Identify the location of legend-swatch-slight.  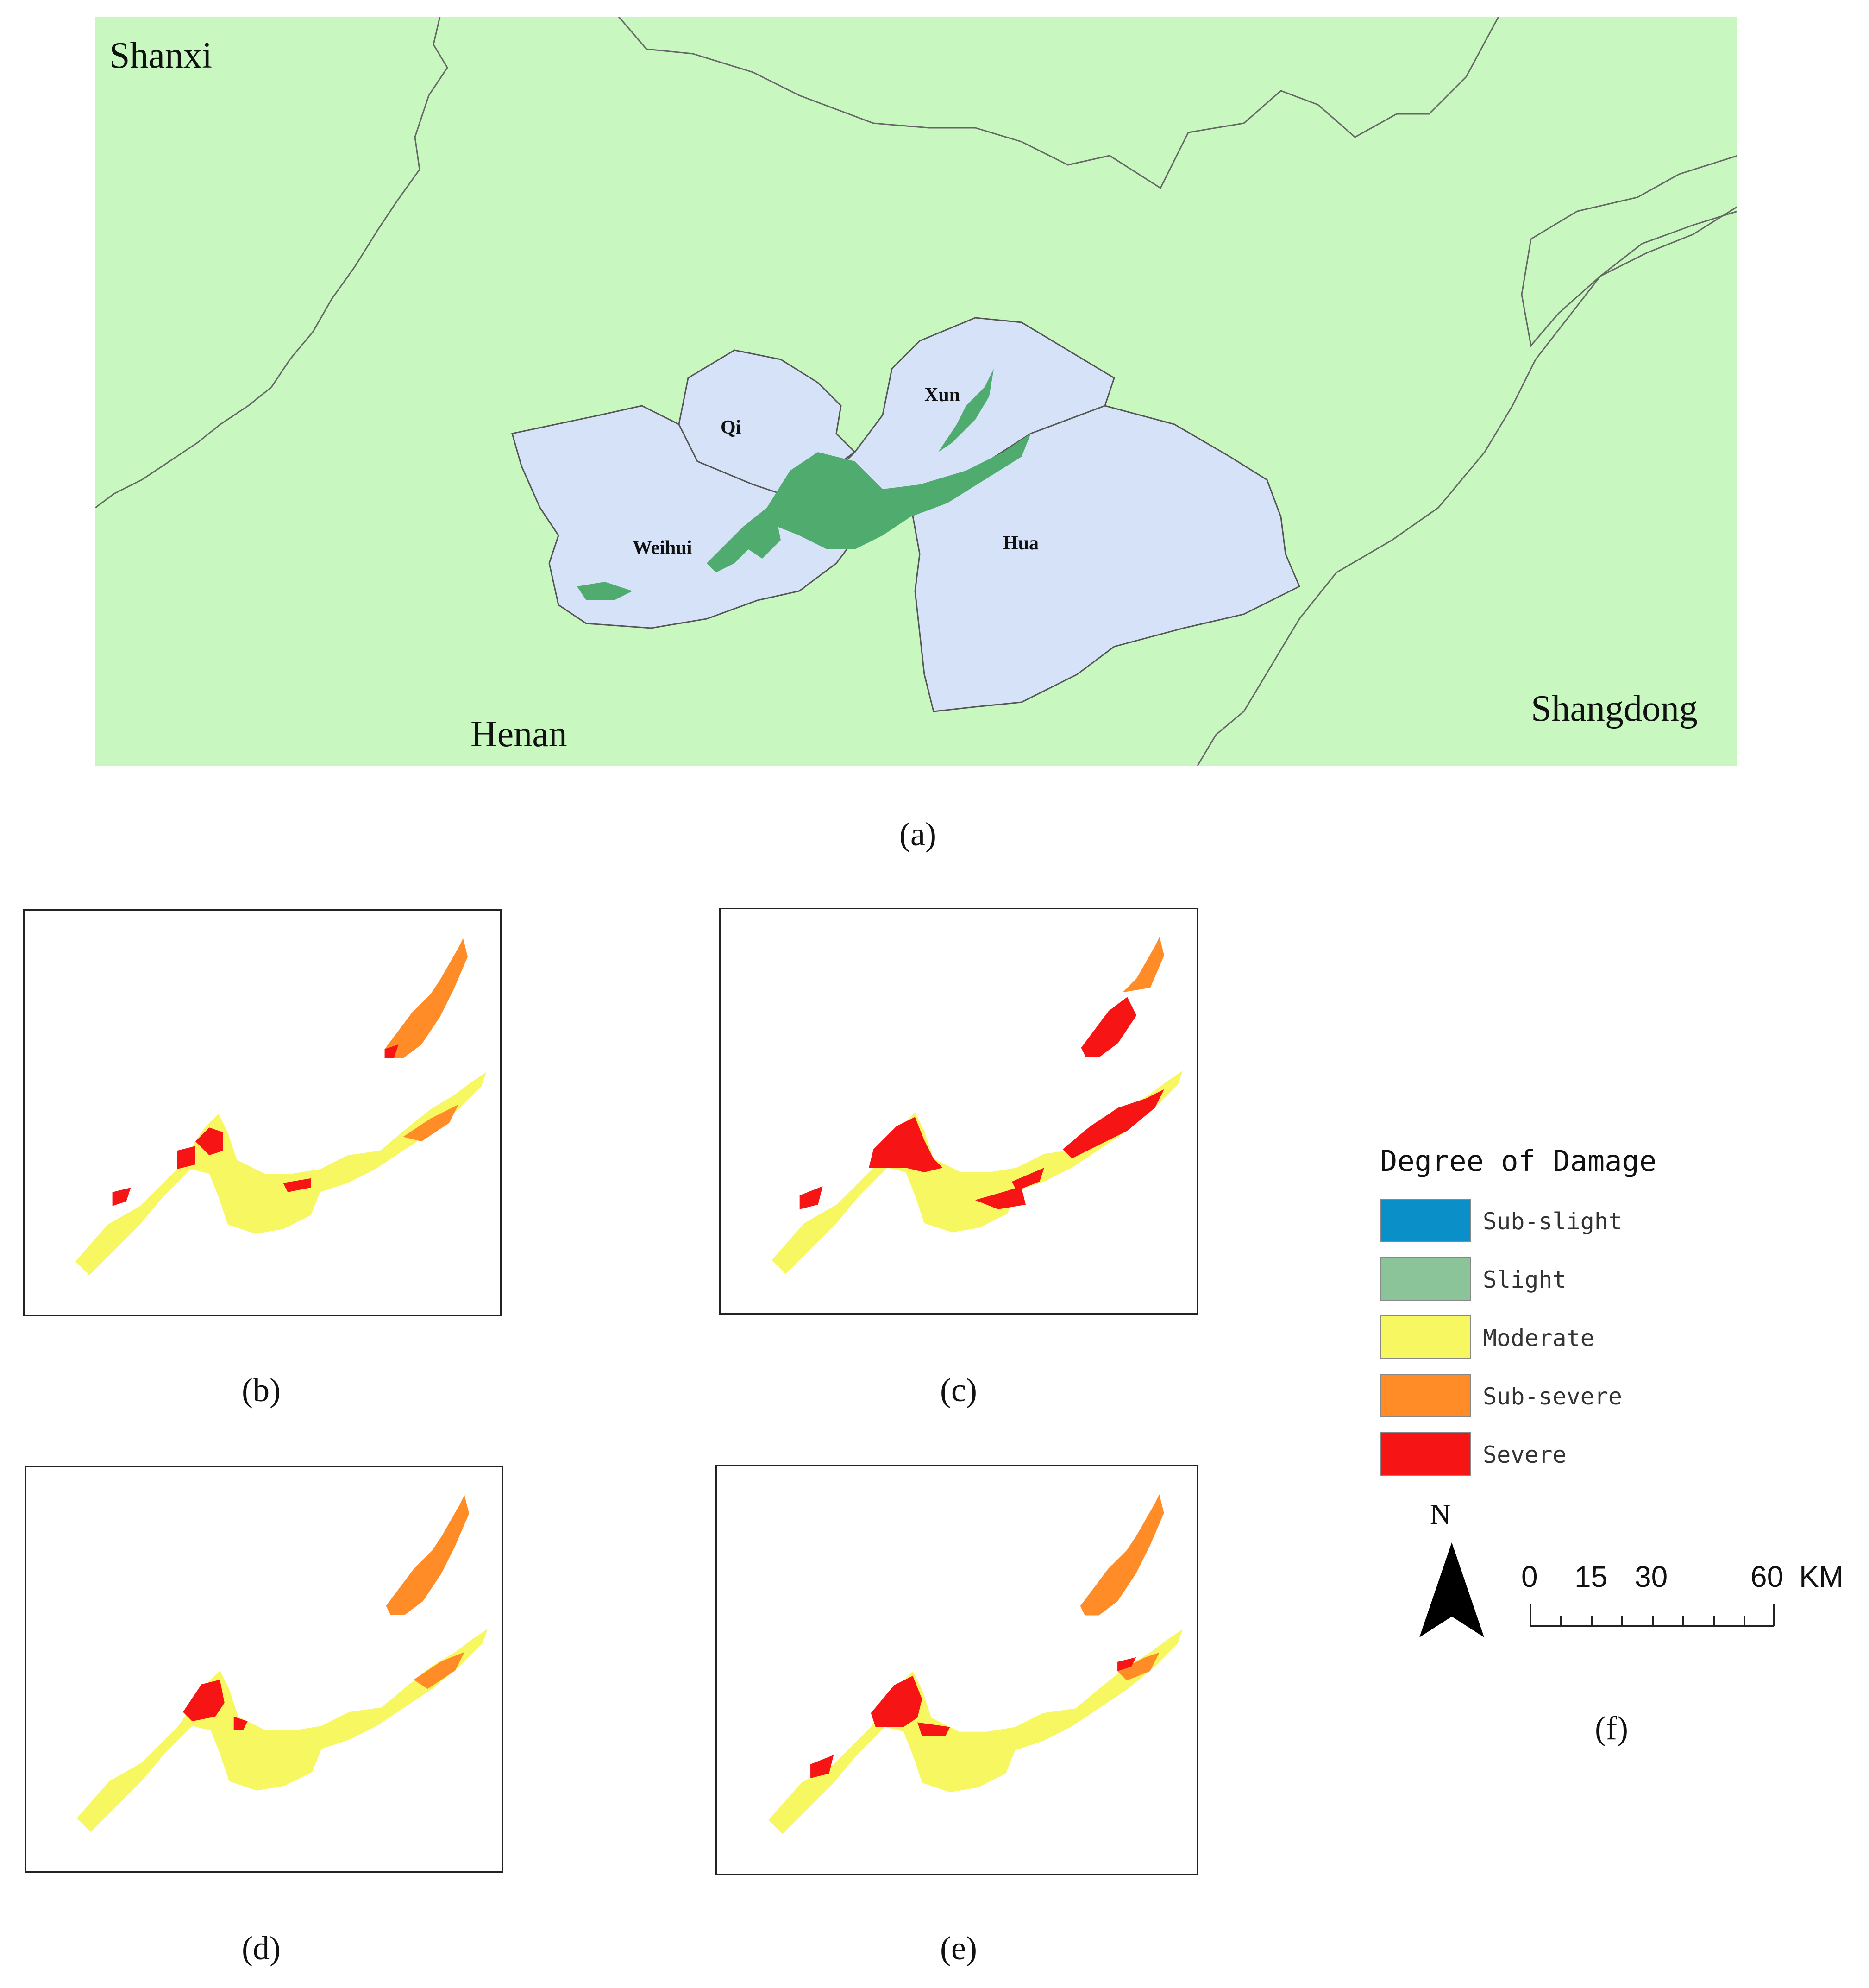
(1425, 1279).